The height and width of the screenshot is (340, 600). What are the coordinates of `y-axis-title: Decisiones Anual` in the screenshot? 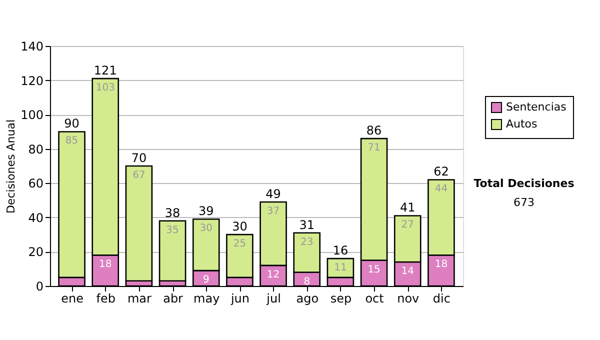 It's located at (11, 166).